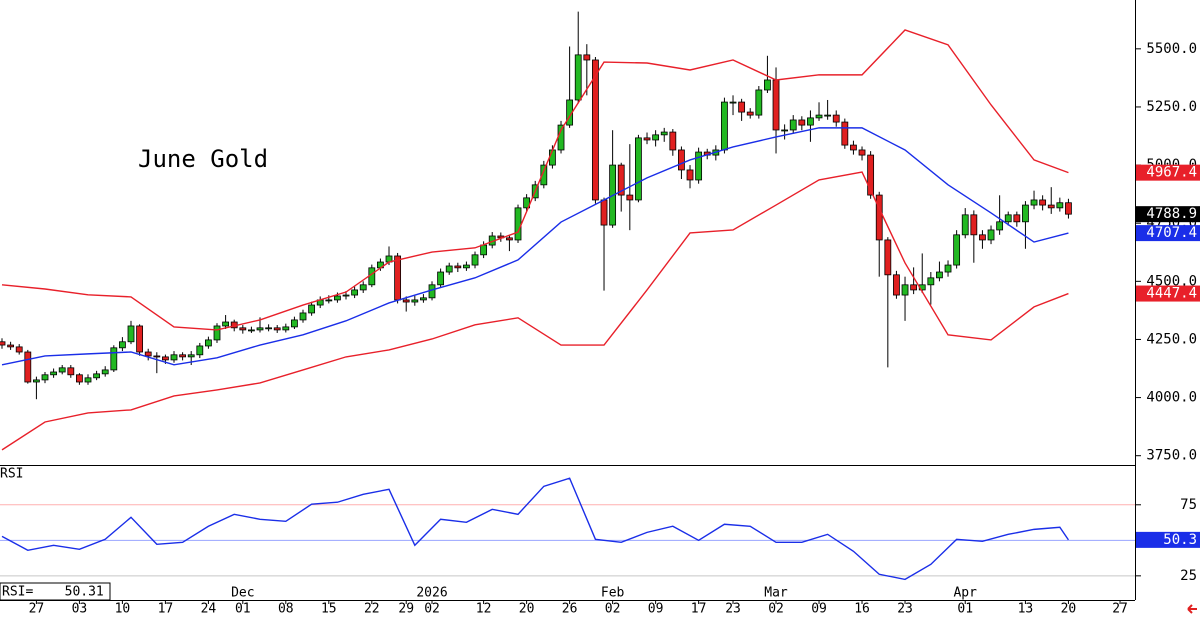  I want to click on x-tick-label: 03, so click(80, 609).